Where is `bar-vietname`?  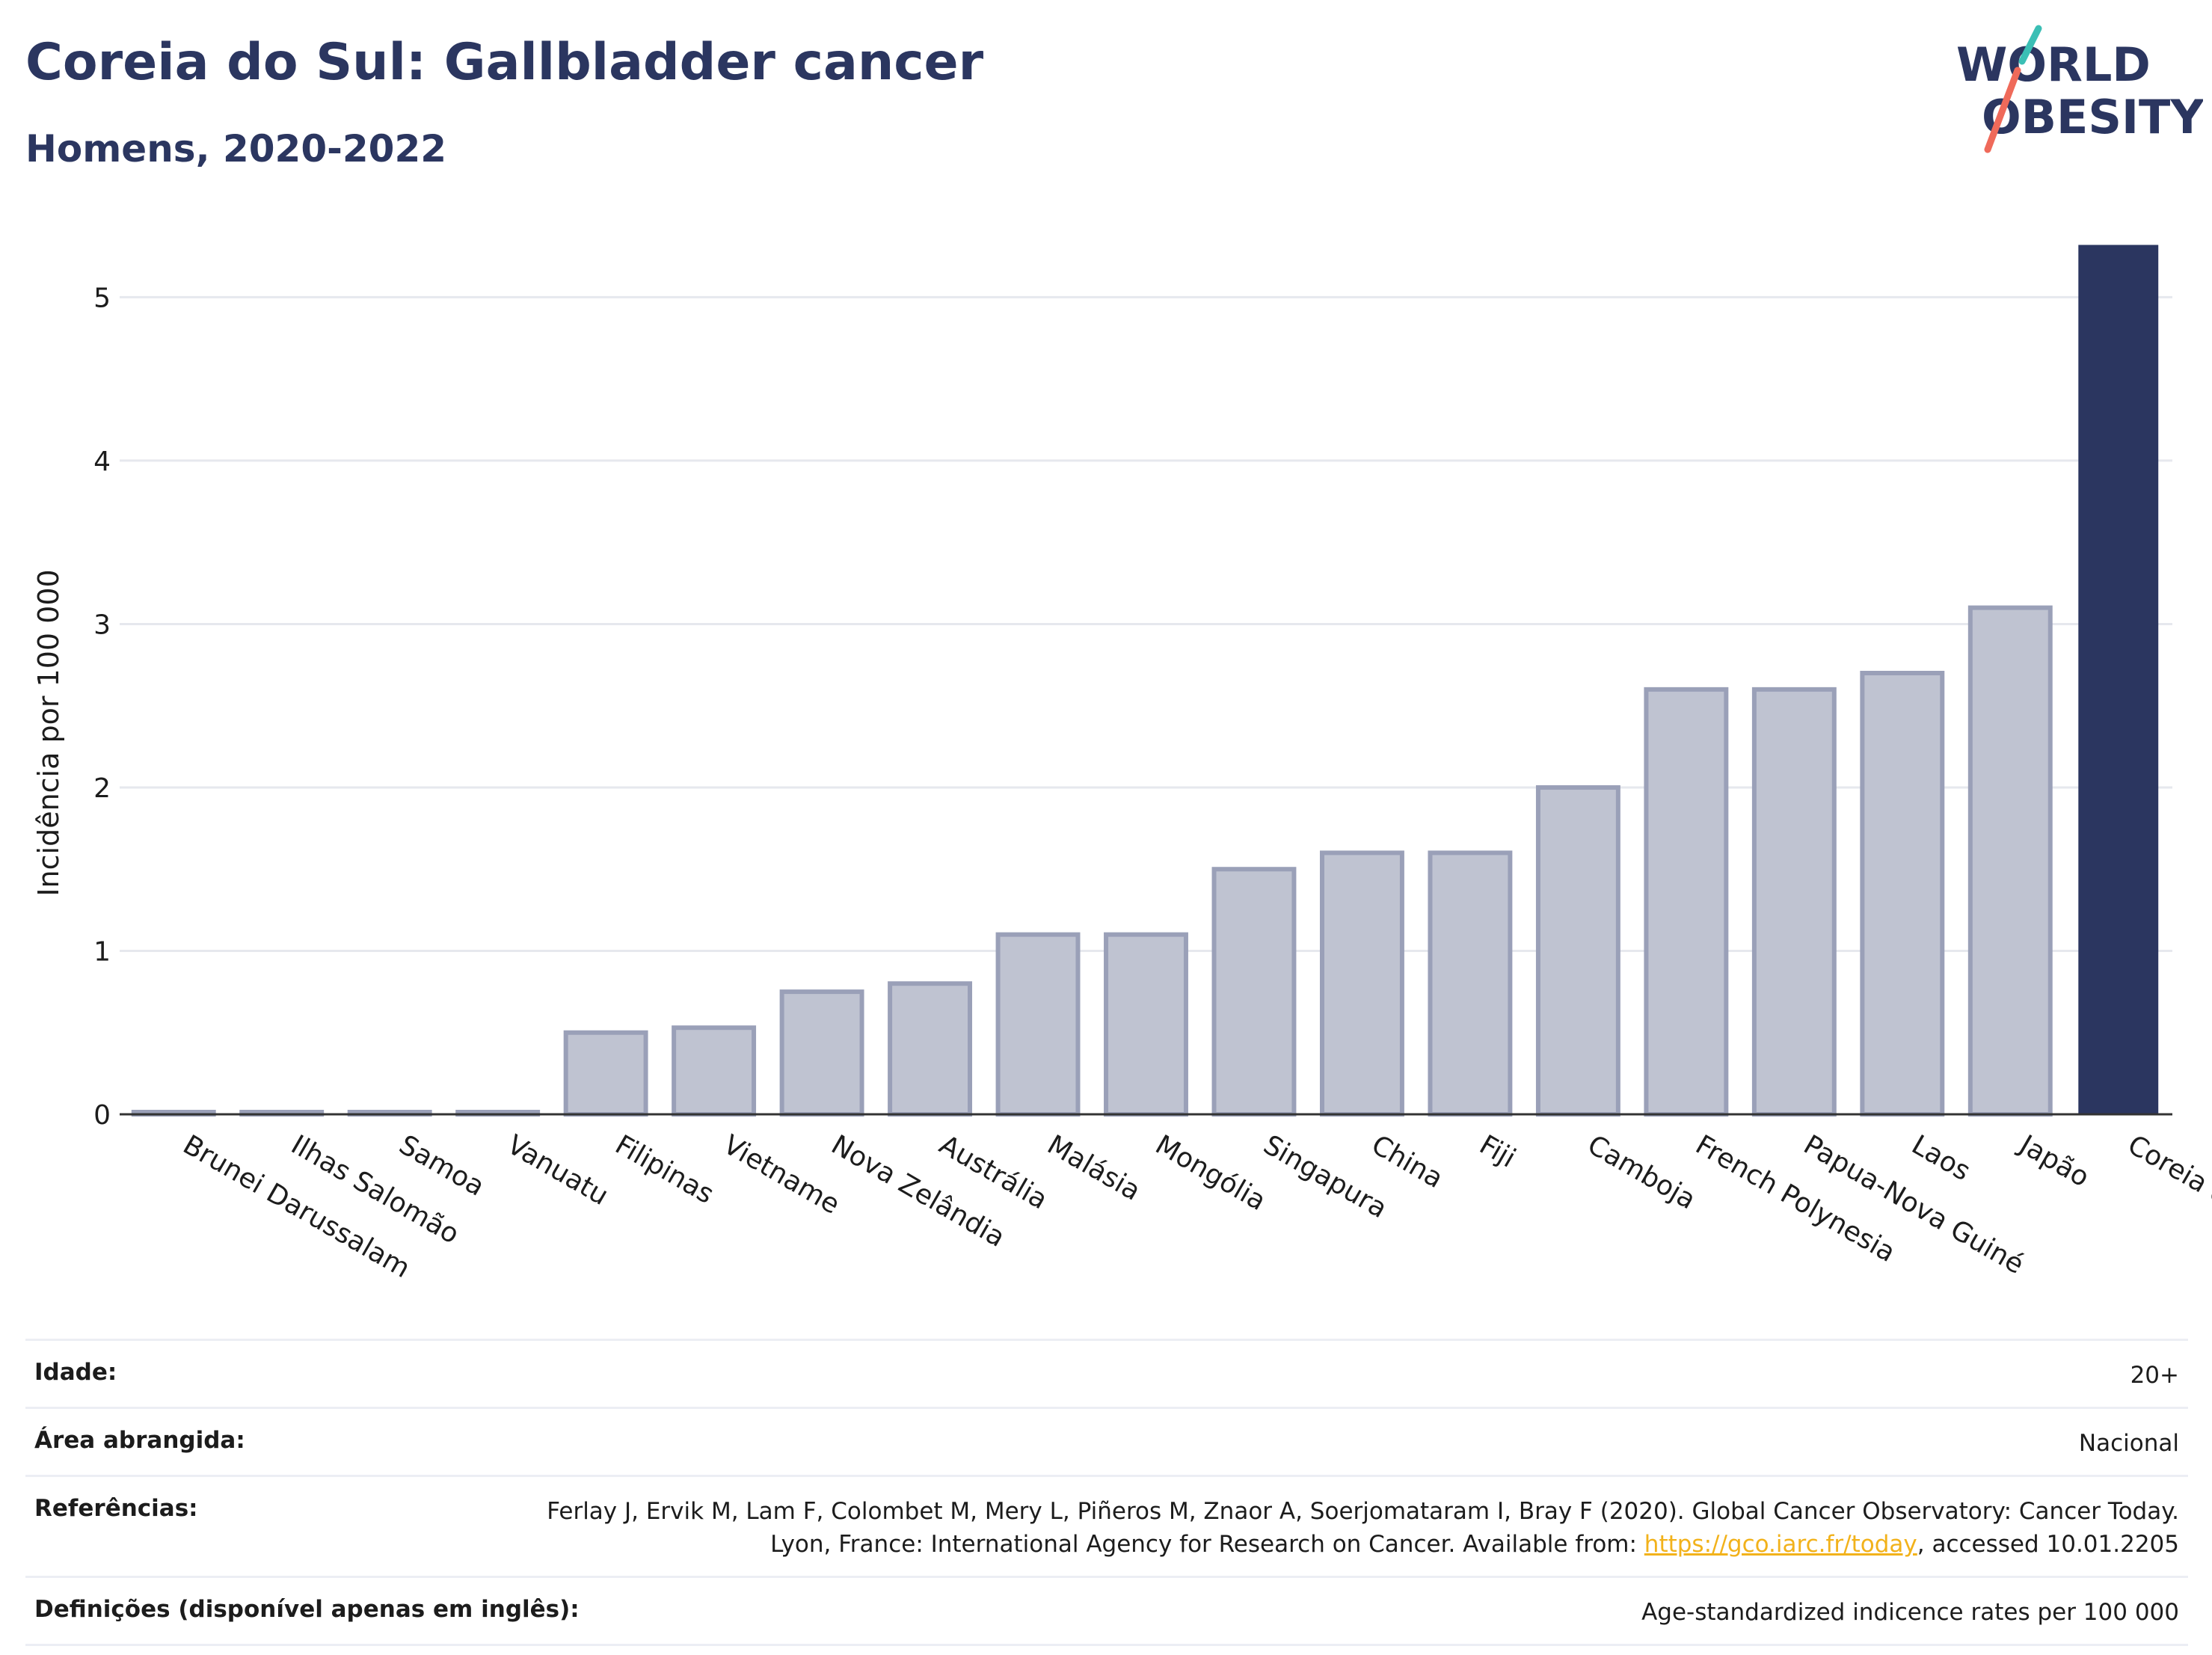
bar-vietname is located at coordinates (714, 1071).